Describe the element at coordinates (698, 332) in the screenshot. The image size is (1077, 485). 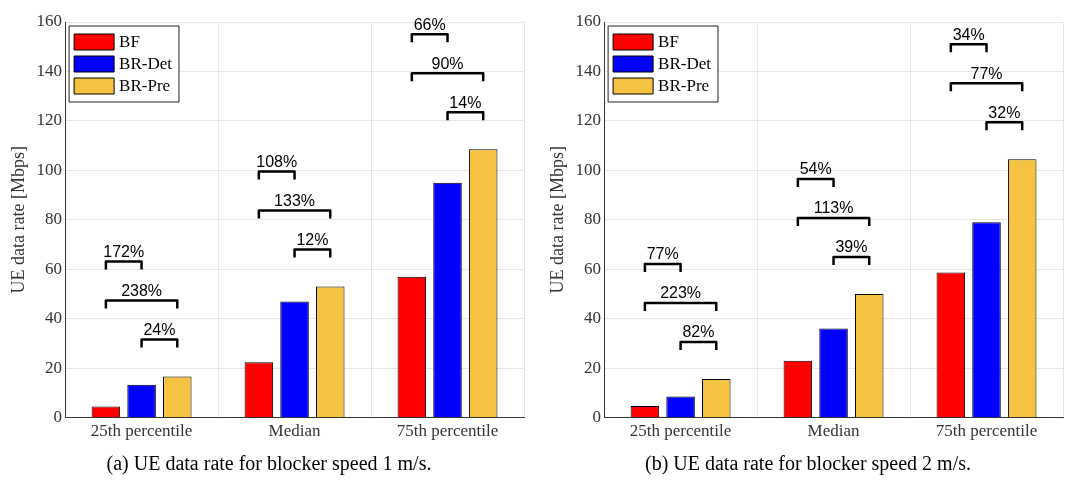
I see `annotation: 82%` at that location.